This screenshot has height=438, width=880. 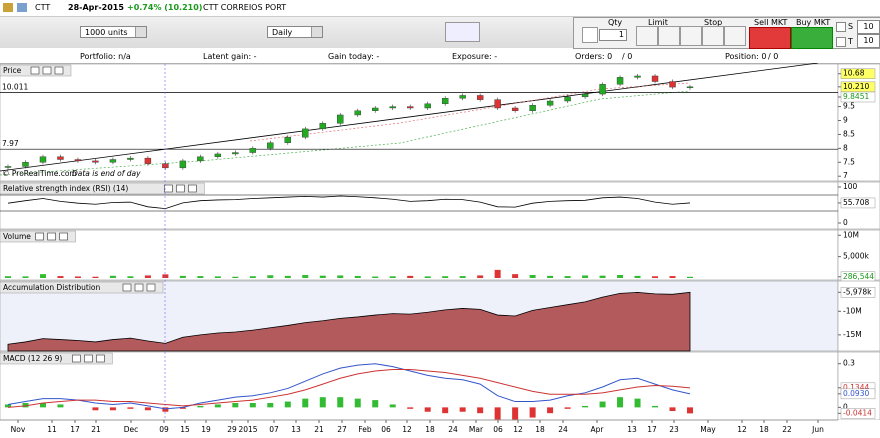 I want to click on limit-buy, so click(x=669, y=36).